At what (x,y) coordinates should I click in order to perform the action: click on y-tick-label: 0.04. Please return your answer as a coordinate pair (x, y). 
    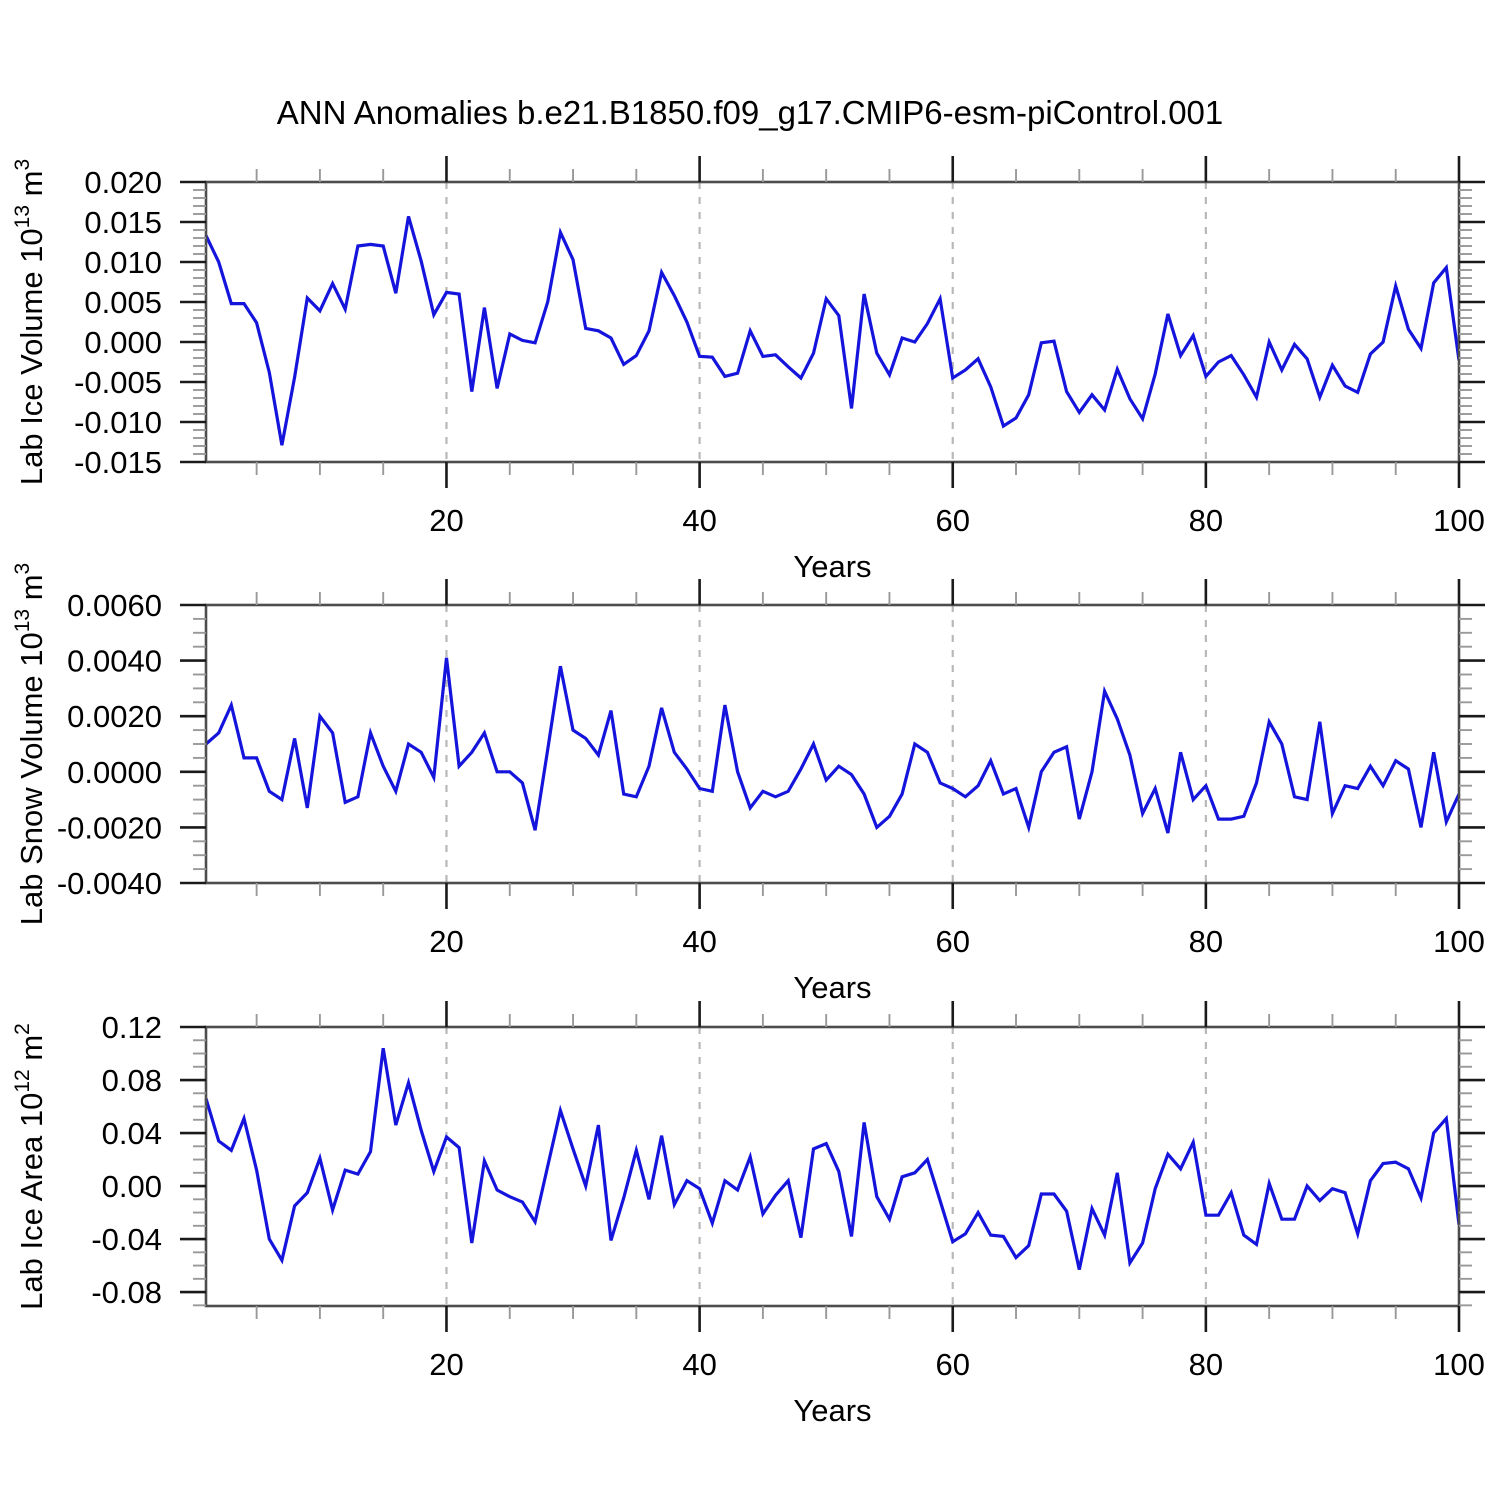
    Looking at the image, I should click on (132, 1133).